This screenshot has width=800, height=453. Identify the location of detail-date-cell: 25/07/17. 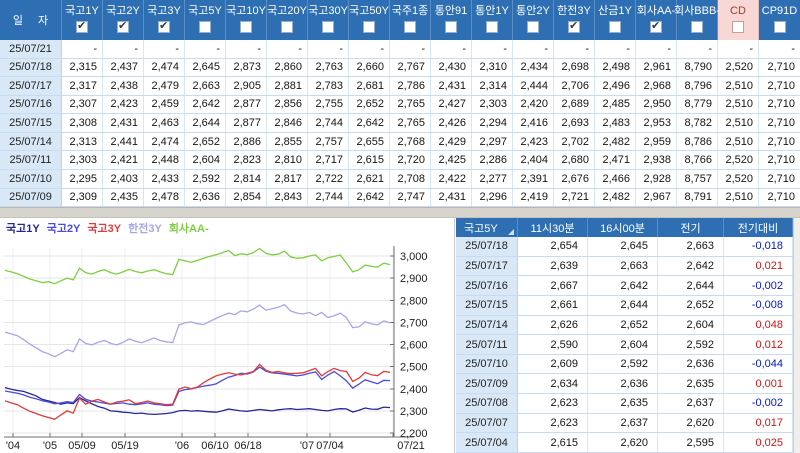
(487, 266).